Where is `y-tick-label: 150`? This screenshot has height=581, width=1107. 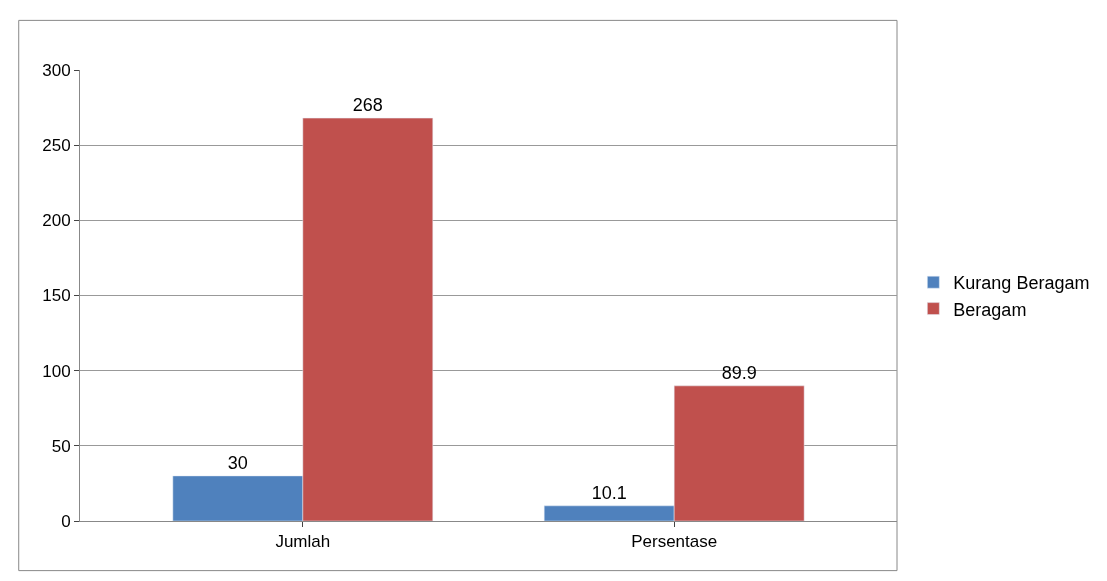 y-tick-label: 150 is located at coordinates (56, 296).